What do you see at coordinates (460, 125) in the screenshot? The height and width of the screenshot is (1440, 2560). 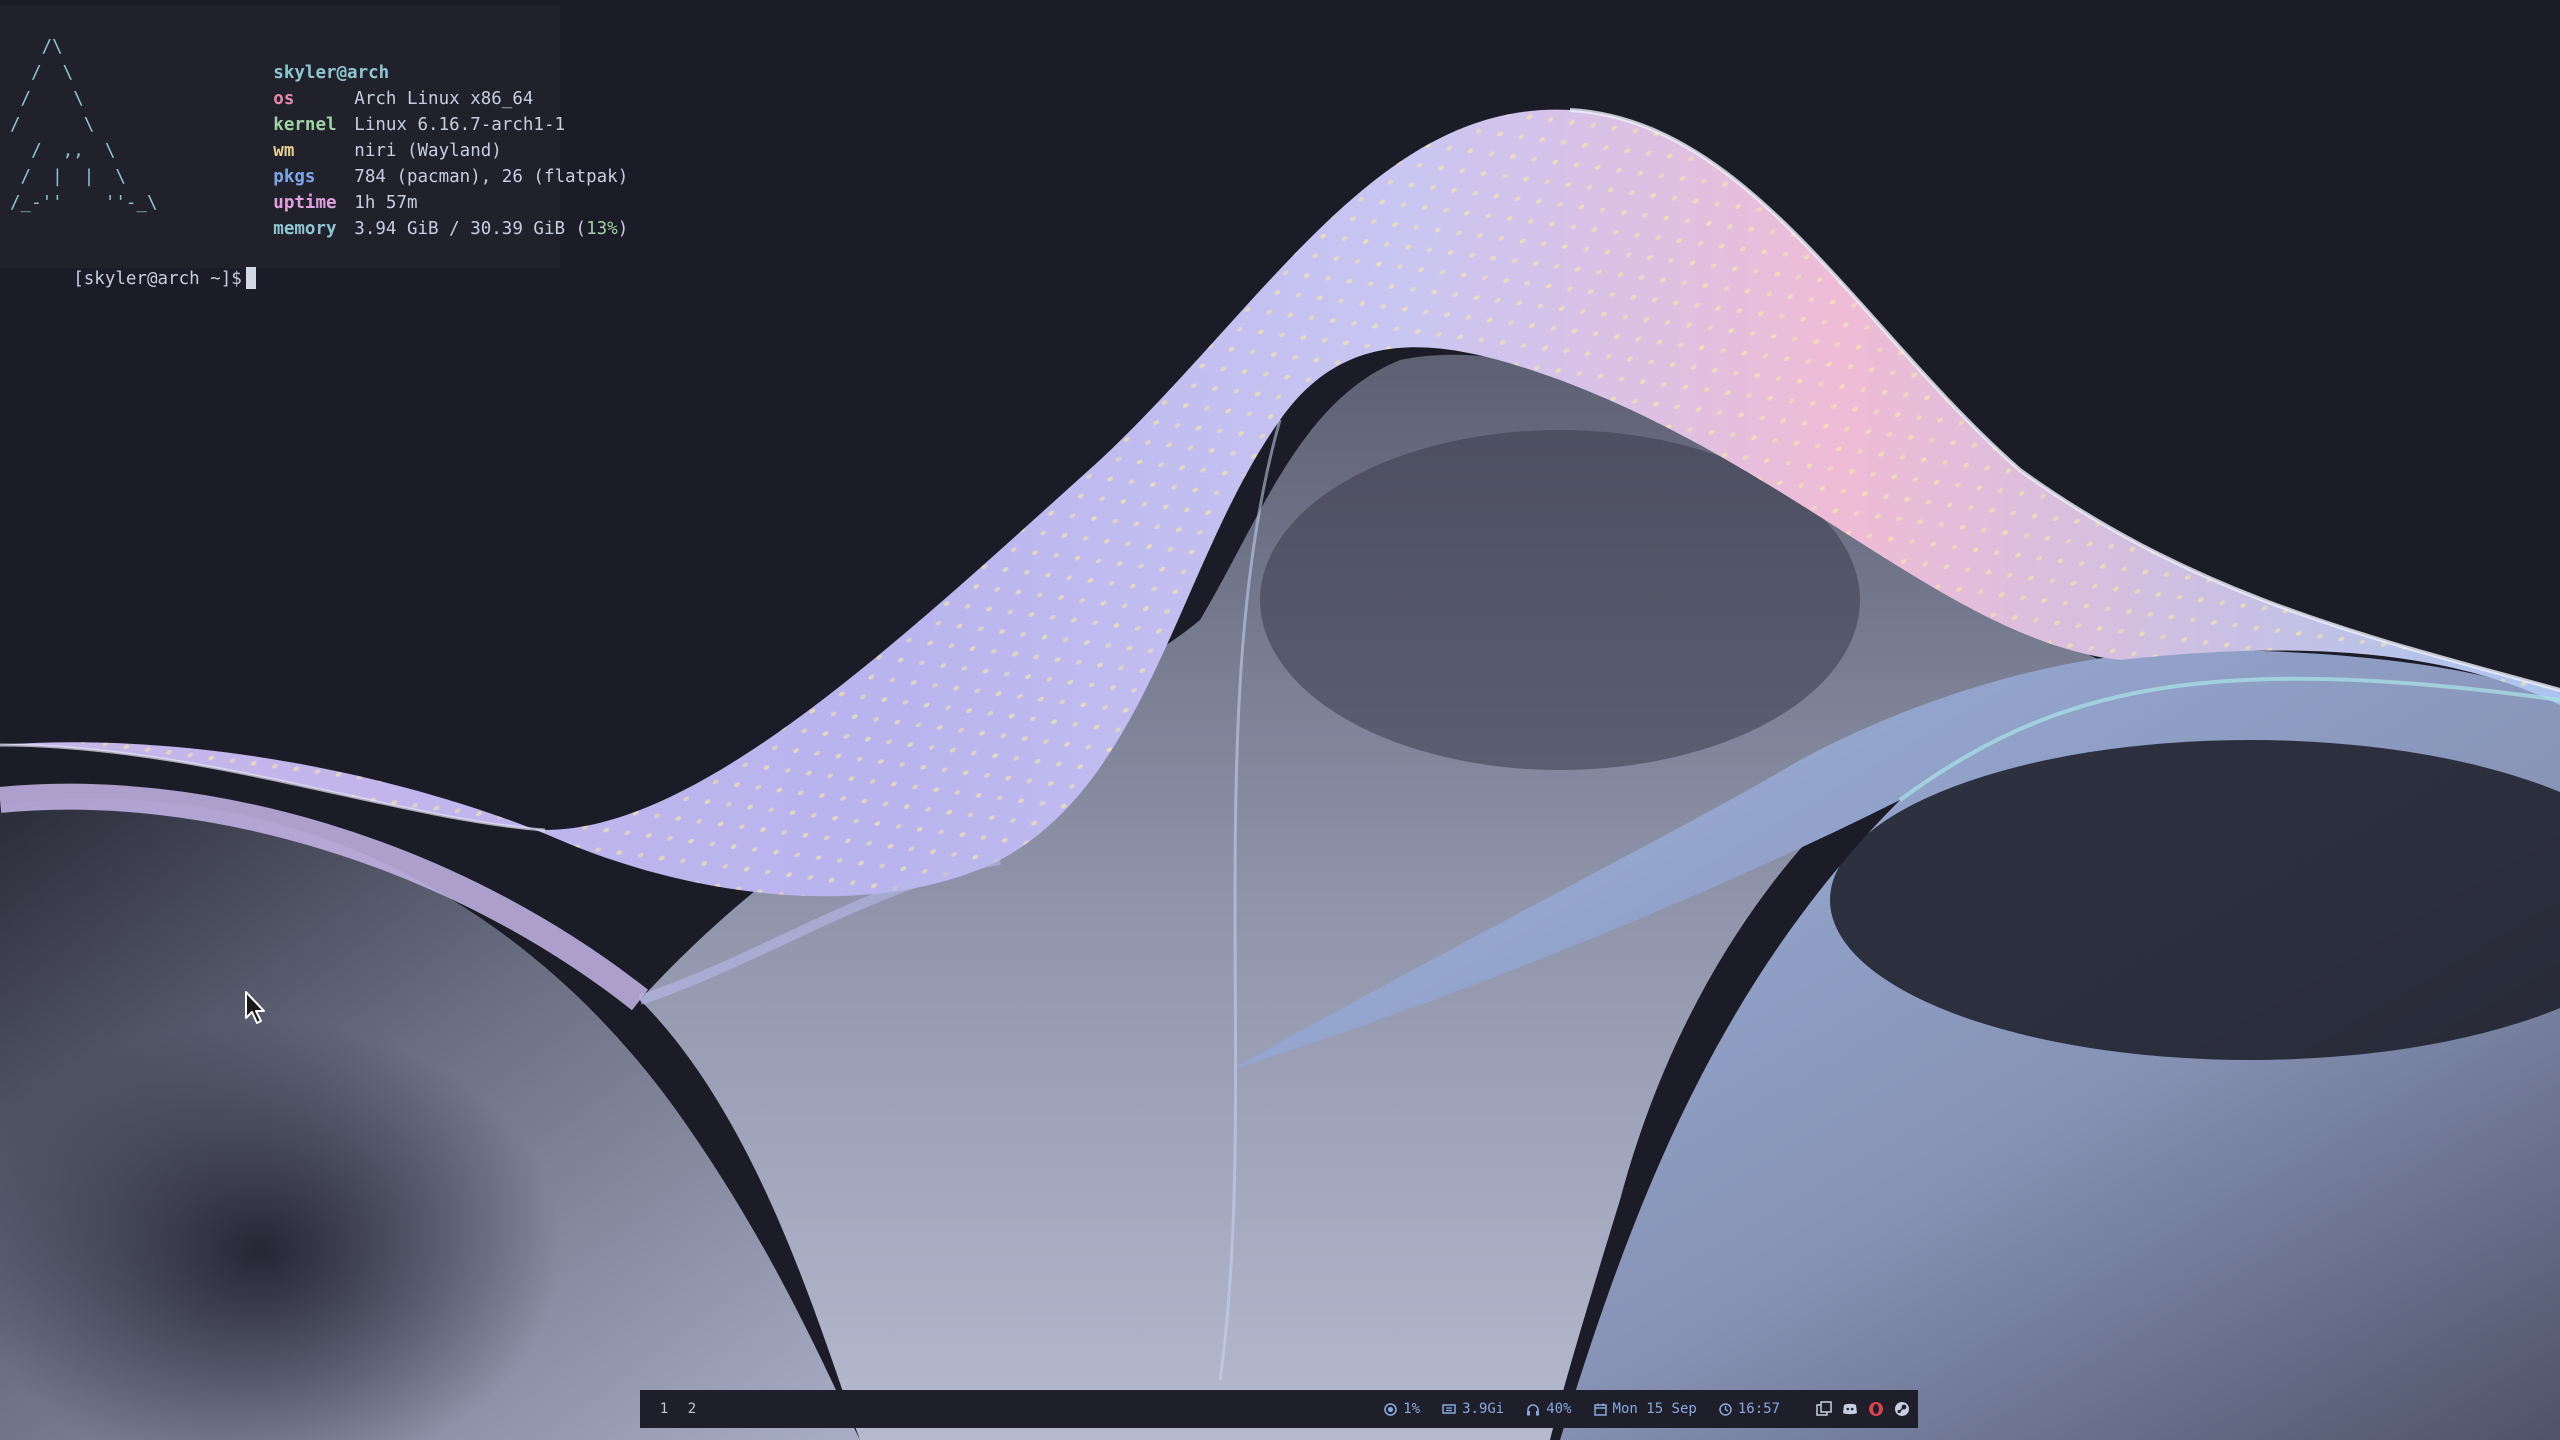 I see `fetch-value-kernel: Linux 6.16.7-arch1-1` at bounding box center [460, 125].